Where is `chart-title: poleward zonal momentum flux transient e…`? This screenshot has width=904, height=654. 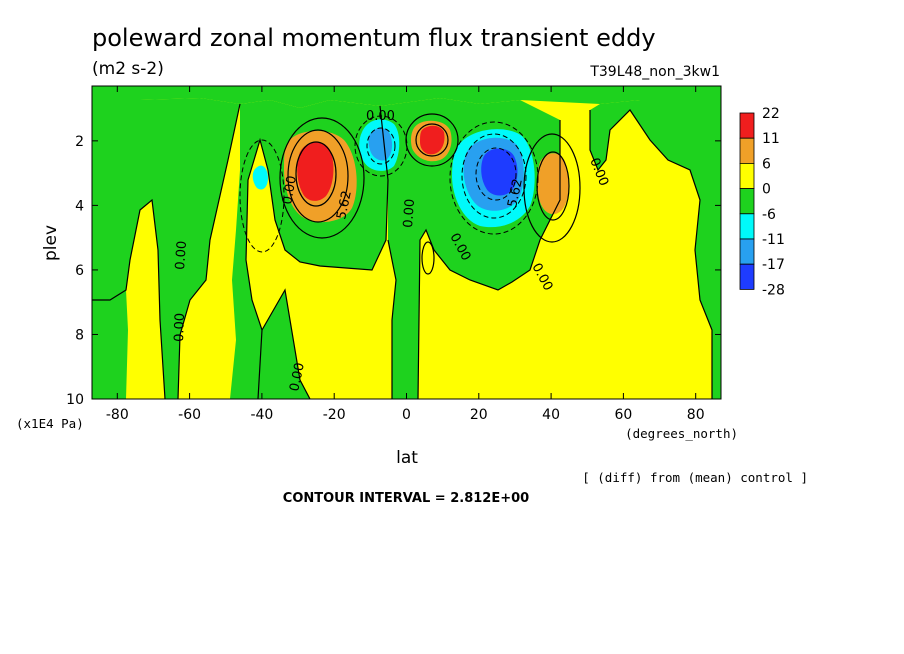
chart-title: poleward zonal momentum flux transient e… is located at coordinates (374, 38).